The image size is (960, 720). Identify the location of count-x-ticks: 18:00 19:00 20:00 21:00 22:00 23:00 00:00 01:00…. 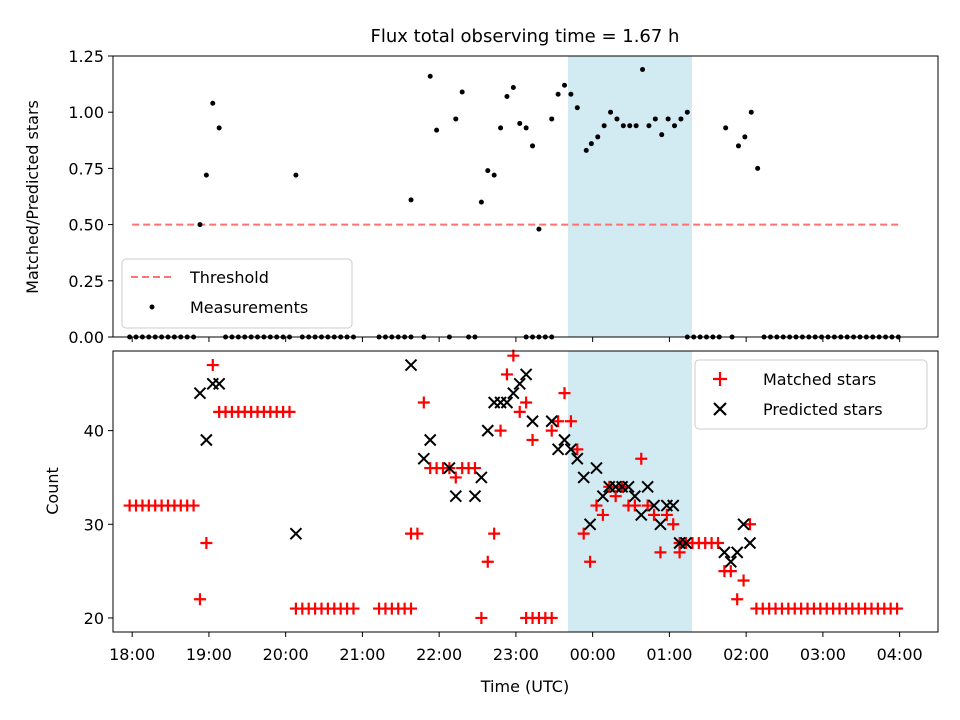
(516, 648).